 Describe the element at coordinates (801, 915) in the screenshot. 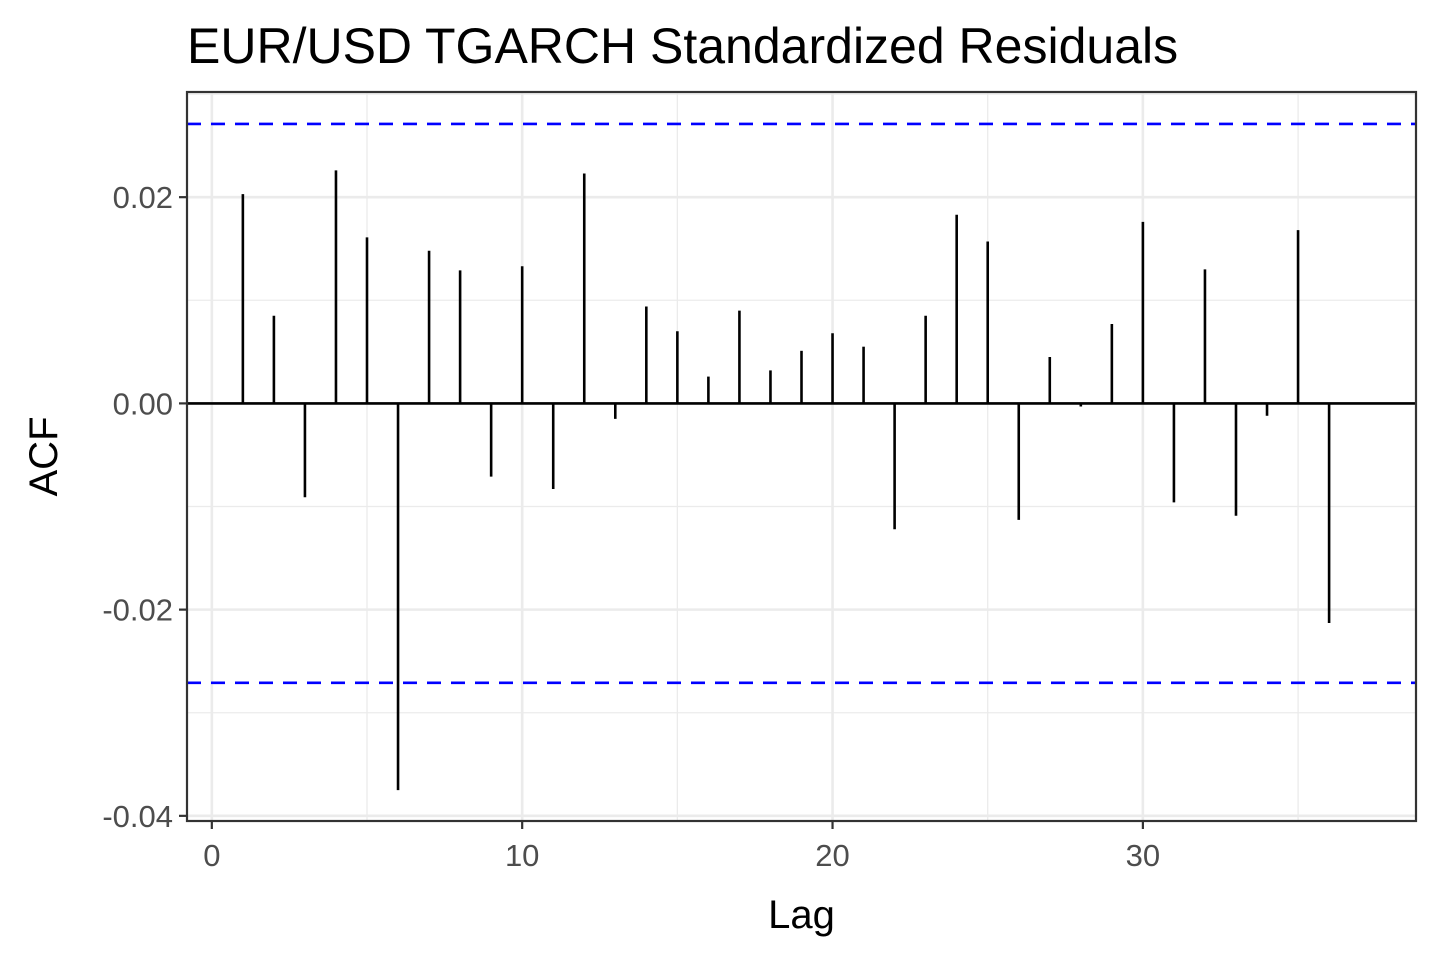

I see `x-axis-title: Lag` at that location.